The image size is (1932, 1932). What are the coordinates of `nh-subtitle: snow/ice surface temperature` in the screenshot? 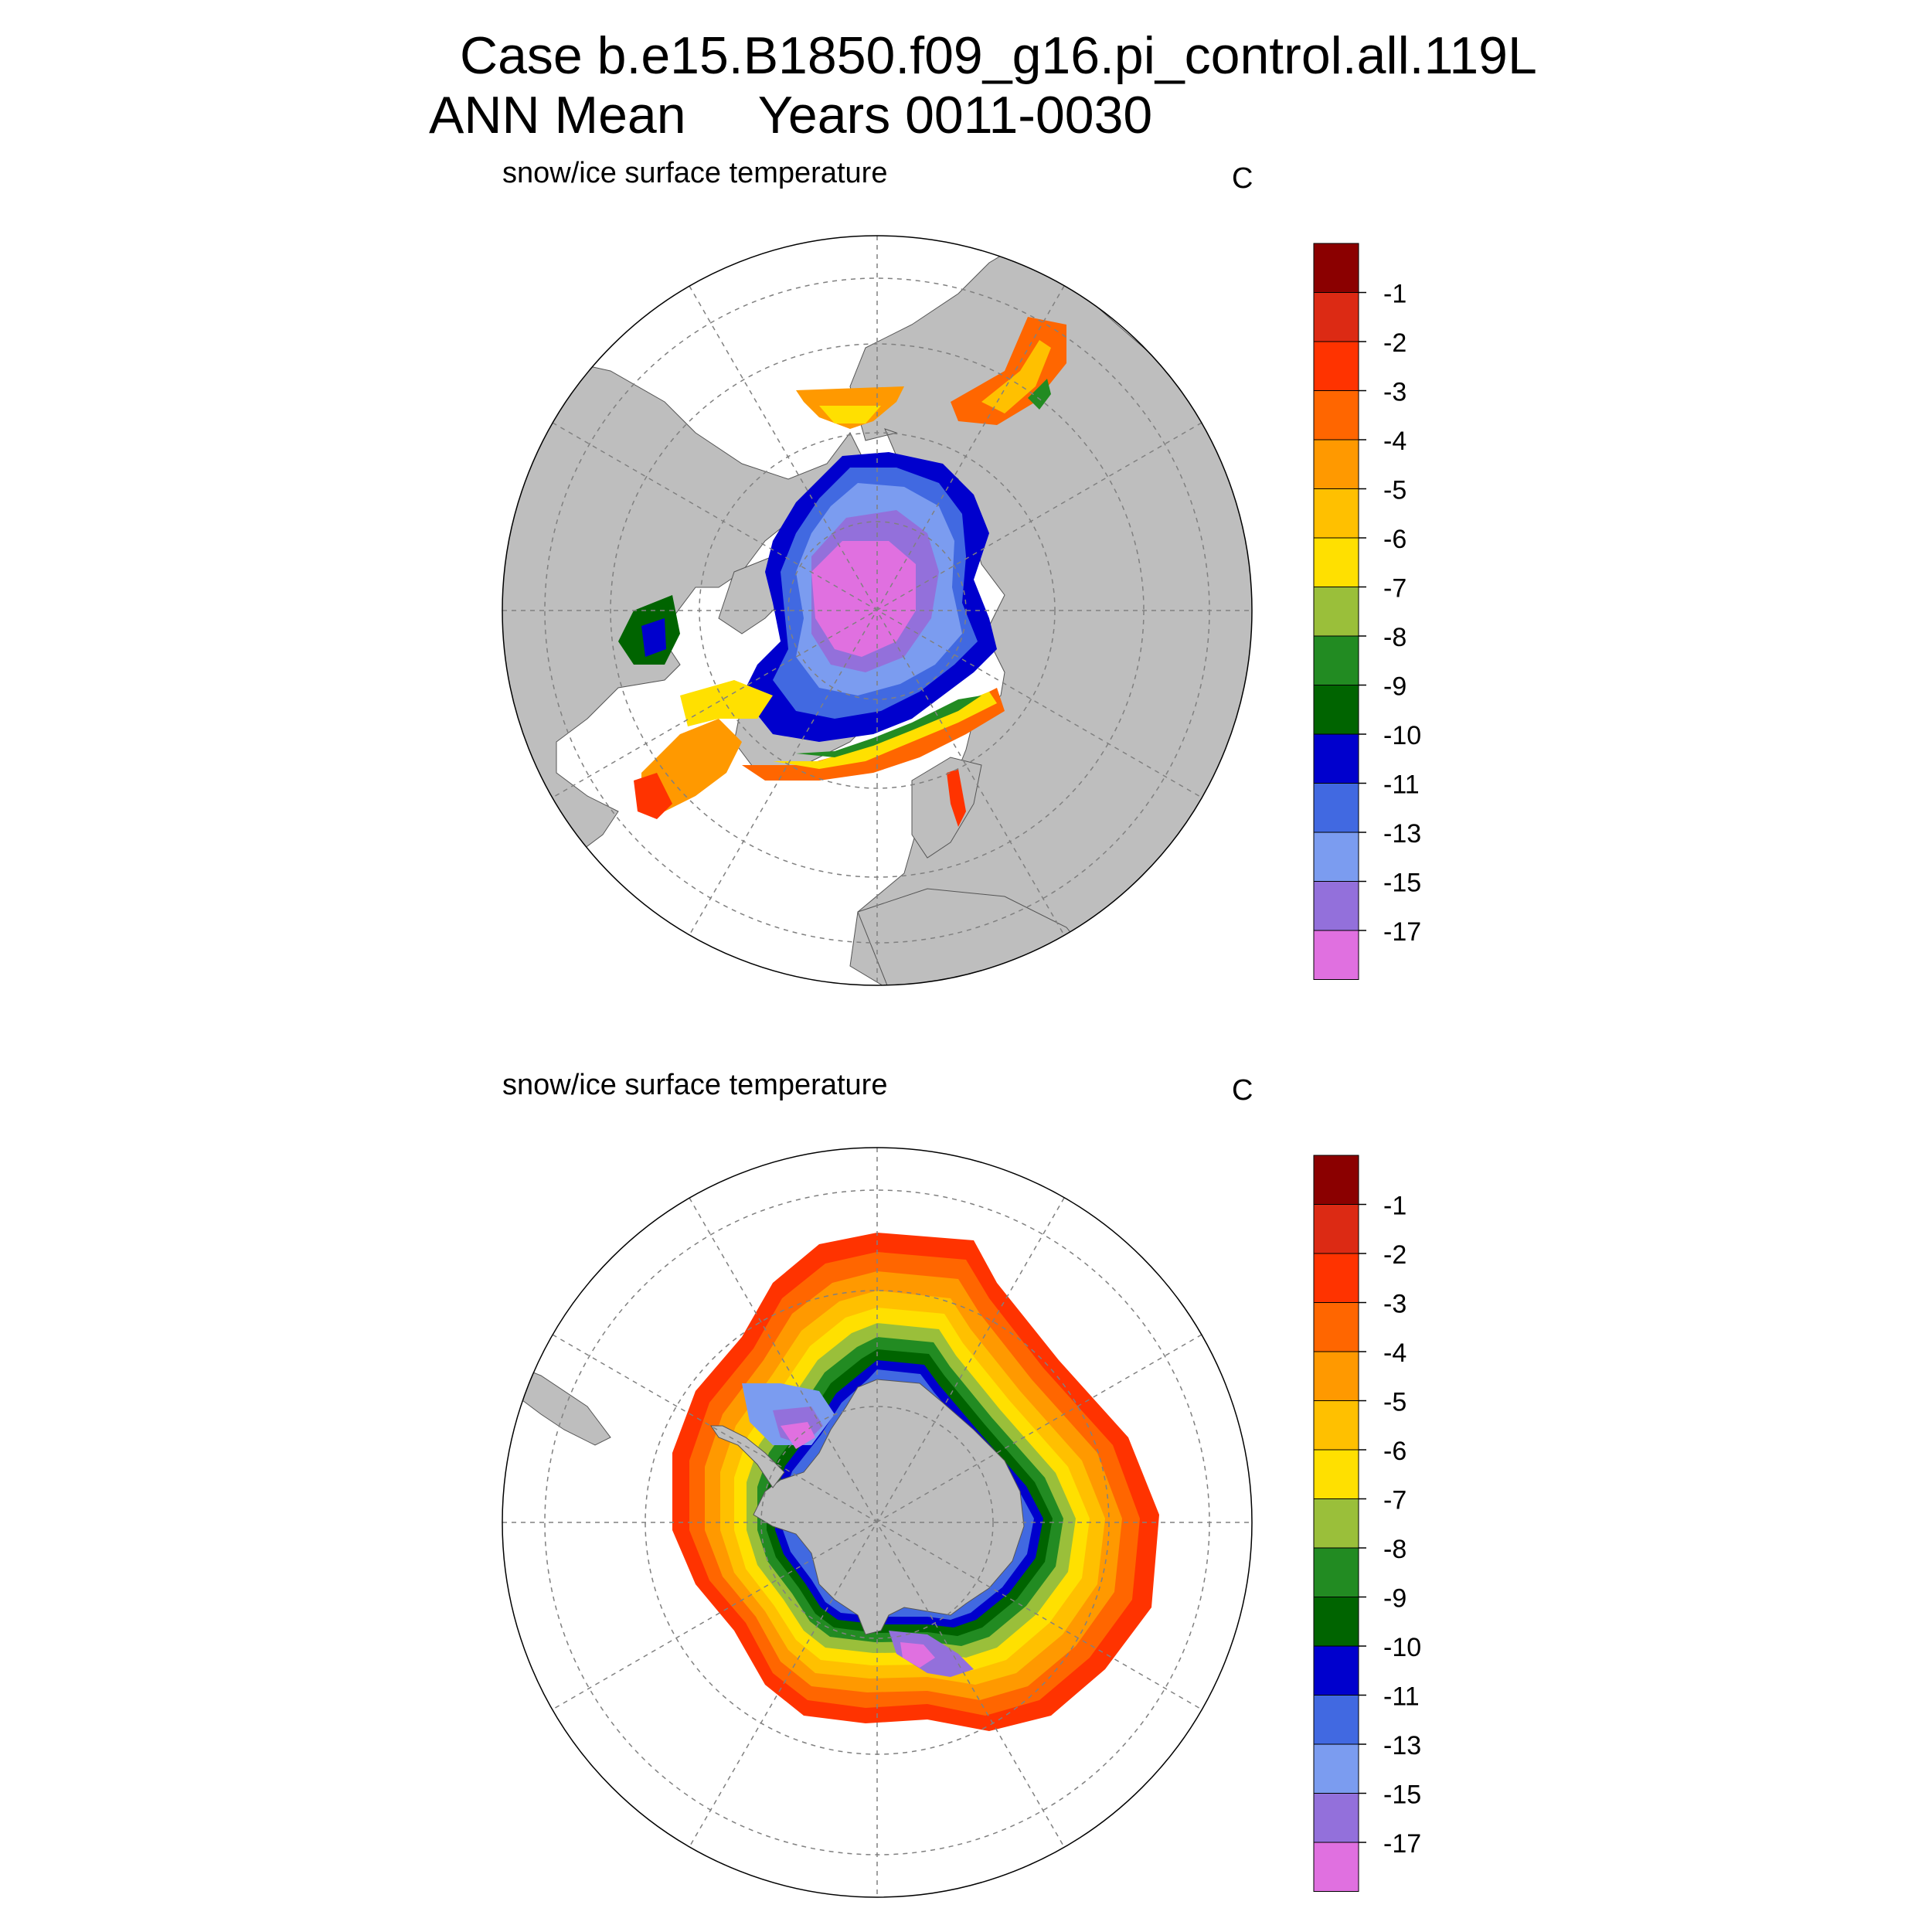 It's located at (695, 173).